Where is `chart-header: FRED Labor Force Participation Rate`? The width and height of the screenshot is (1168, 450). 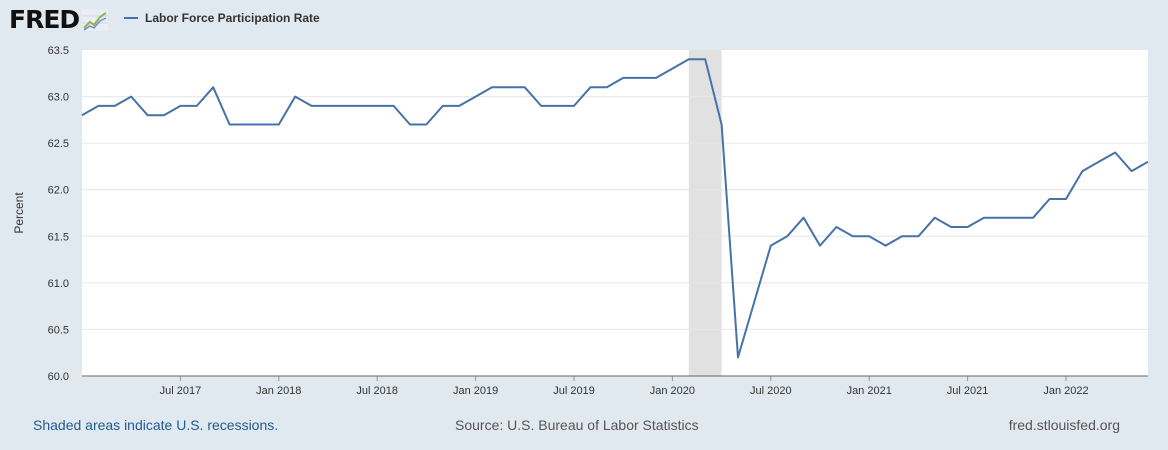 chart-header: FRED Labor Force Participation Rate is located at coordinates (584, 21).